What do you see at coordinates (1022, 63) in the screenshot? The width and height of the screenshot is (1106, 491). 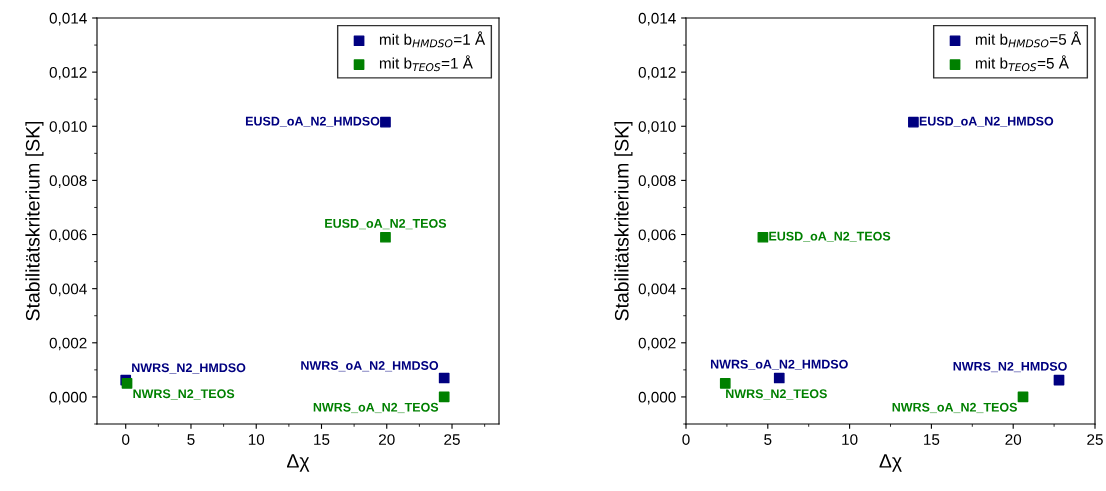 I see `legend-label: mit b$_{TEOS}$=5 Å` at bounding box center [1022, 63].